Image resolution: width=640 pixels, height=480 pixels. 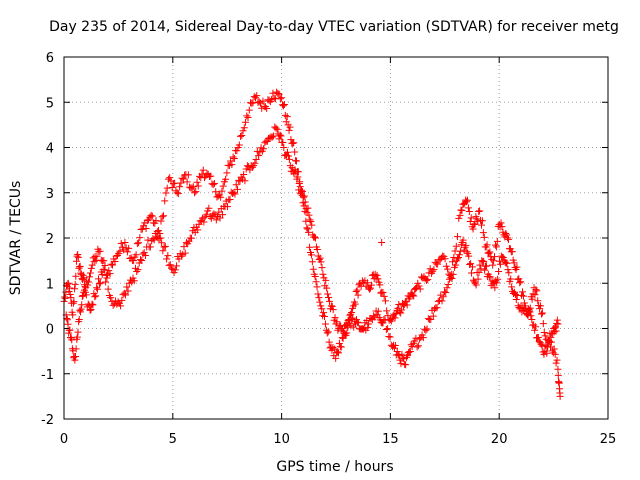 What do you see at coordinates (50, 284) in the screenshot?
I see `y-tick-label: 1` at bounding box center [50, 284].